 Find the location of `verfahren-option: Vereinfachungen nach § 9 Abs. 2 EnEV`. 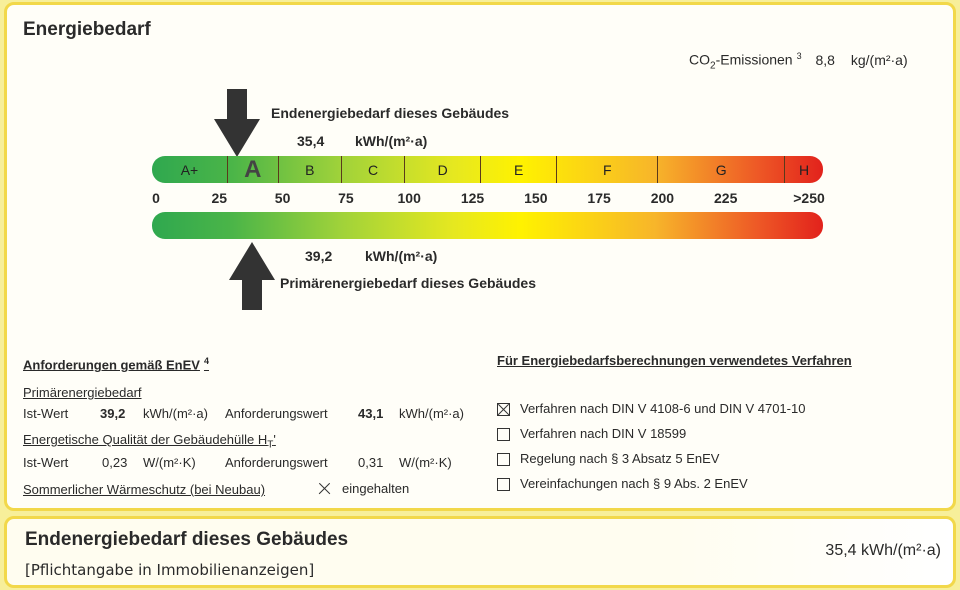

verfahren-option: Vereinfachungen nach § 9 Abs. 2 EnEV is located at coordinates (651, 488).